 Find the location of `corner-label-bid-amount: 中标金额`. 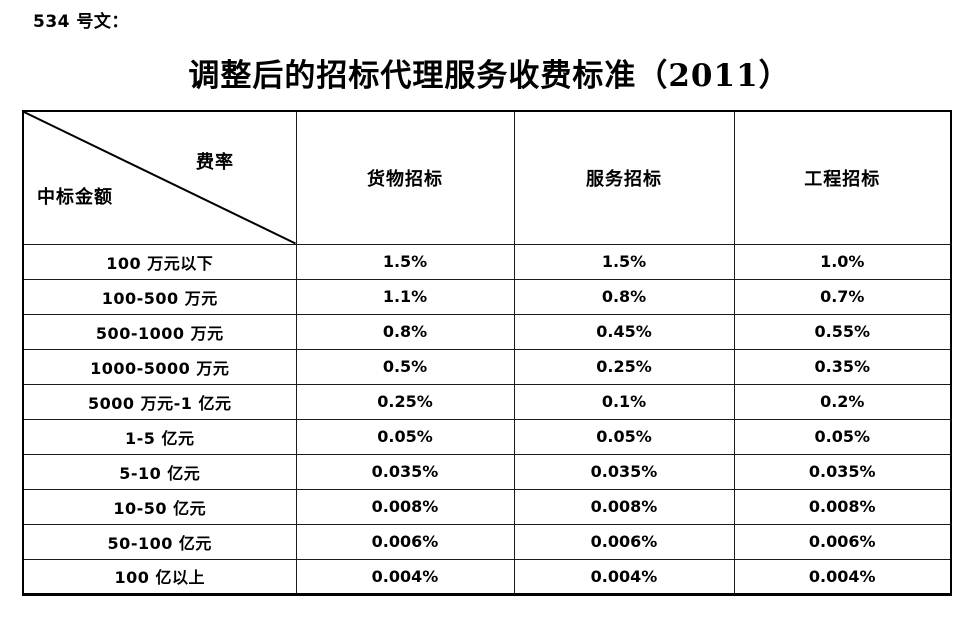

corner-label-bid-amount: 中标金额 is located at coordinates (75, 197).